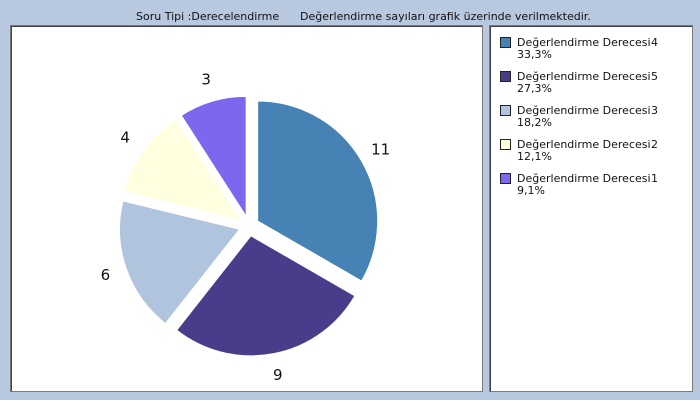 This screenshot has height=400, width=700. What do you see at coordinates (106, 275) in the screenshot?
I see `slice-value-label: 6` at bounding box center [106, 275].